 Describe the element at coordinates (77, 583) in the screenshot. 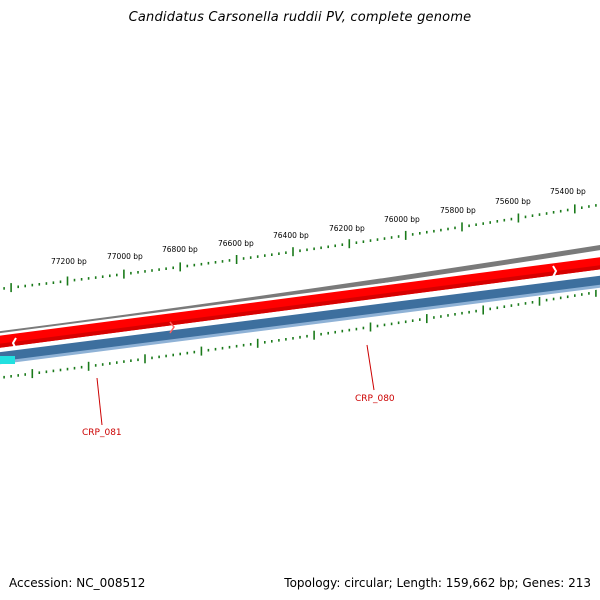

I see `accession-label: Accession: NC_008512` at that location.